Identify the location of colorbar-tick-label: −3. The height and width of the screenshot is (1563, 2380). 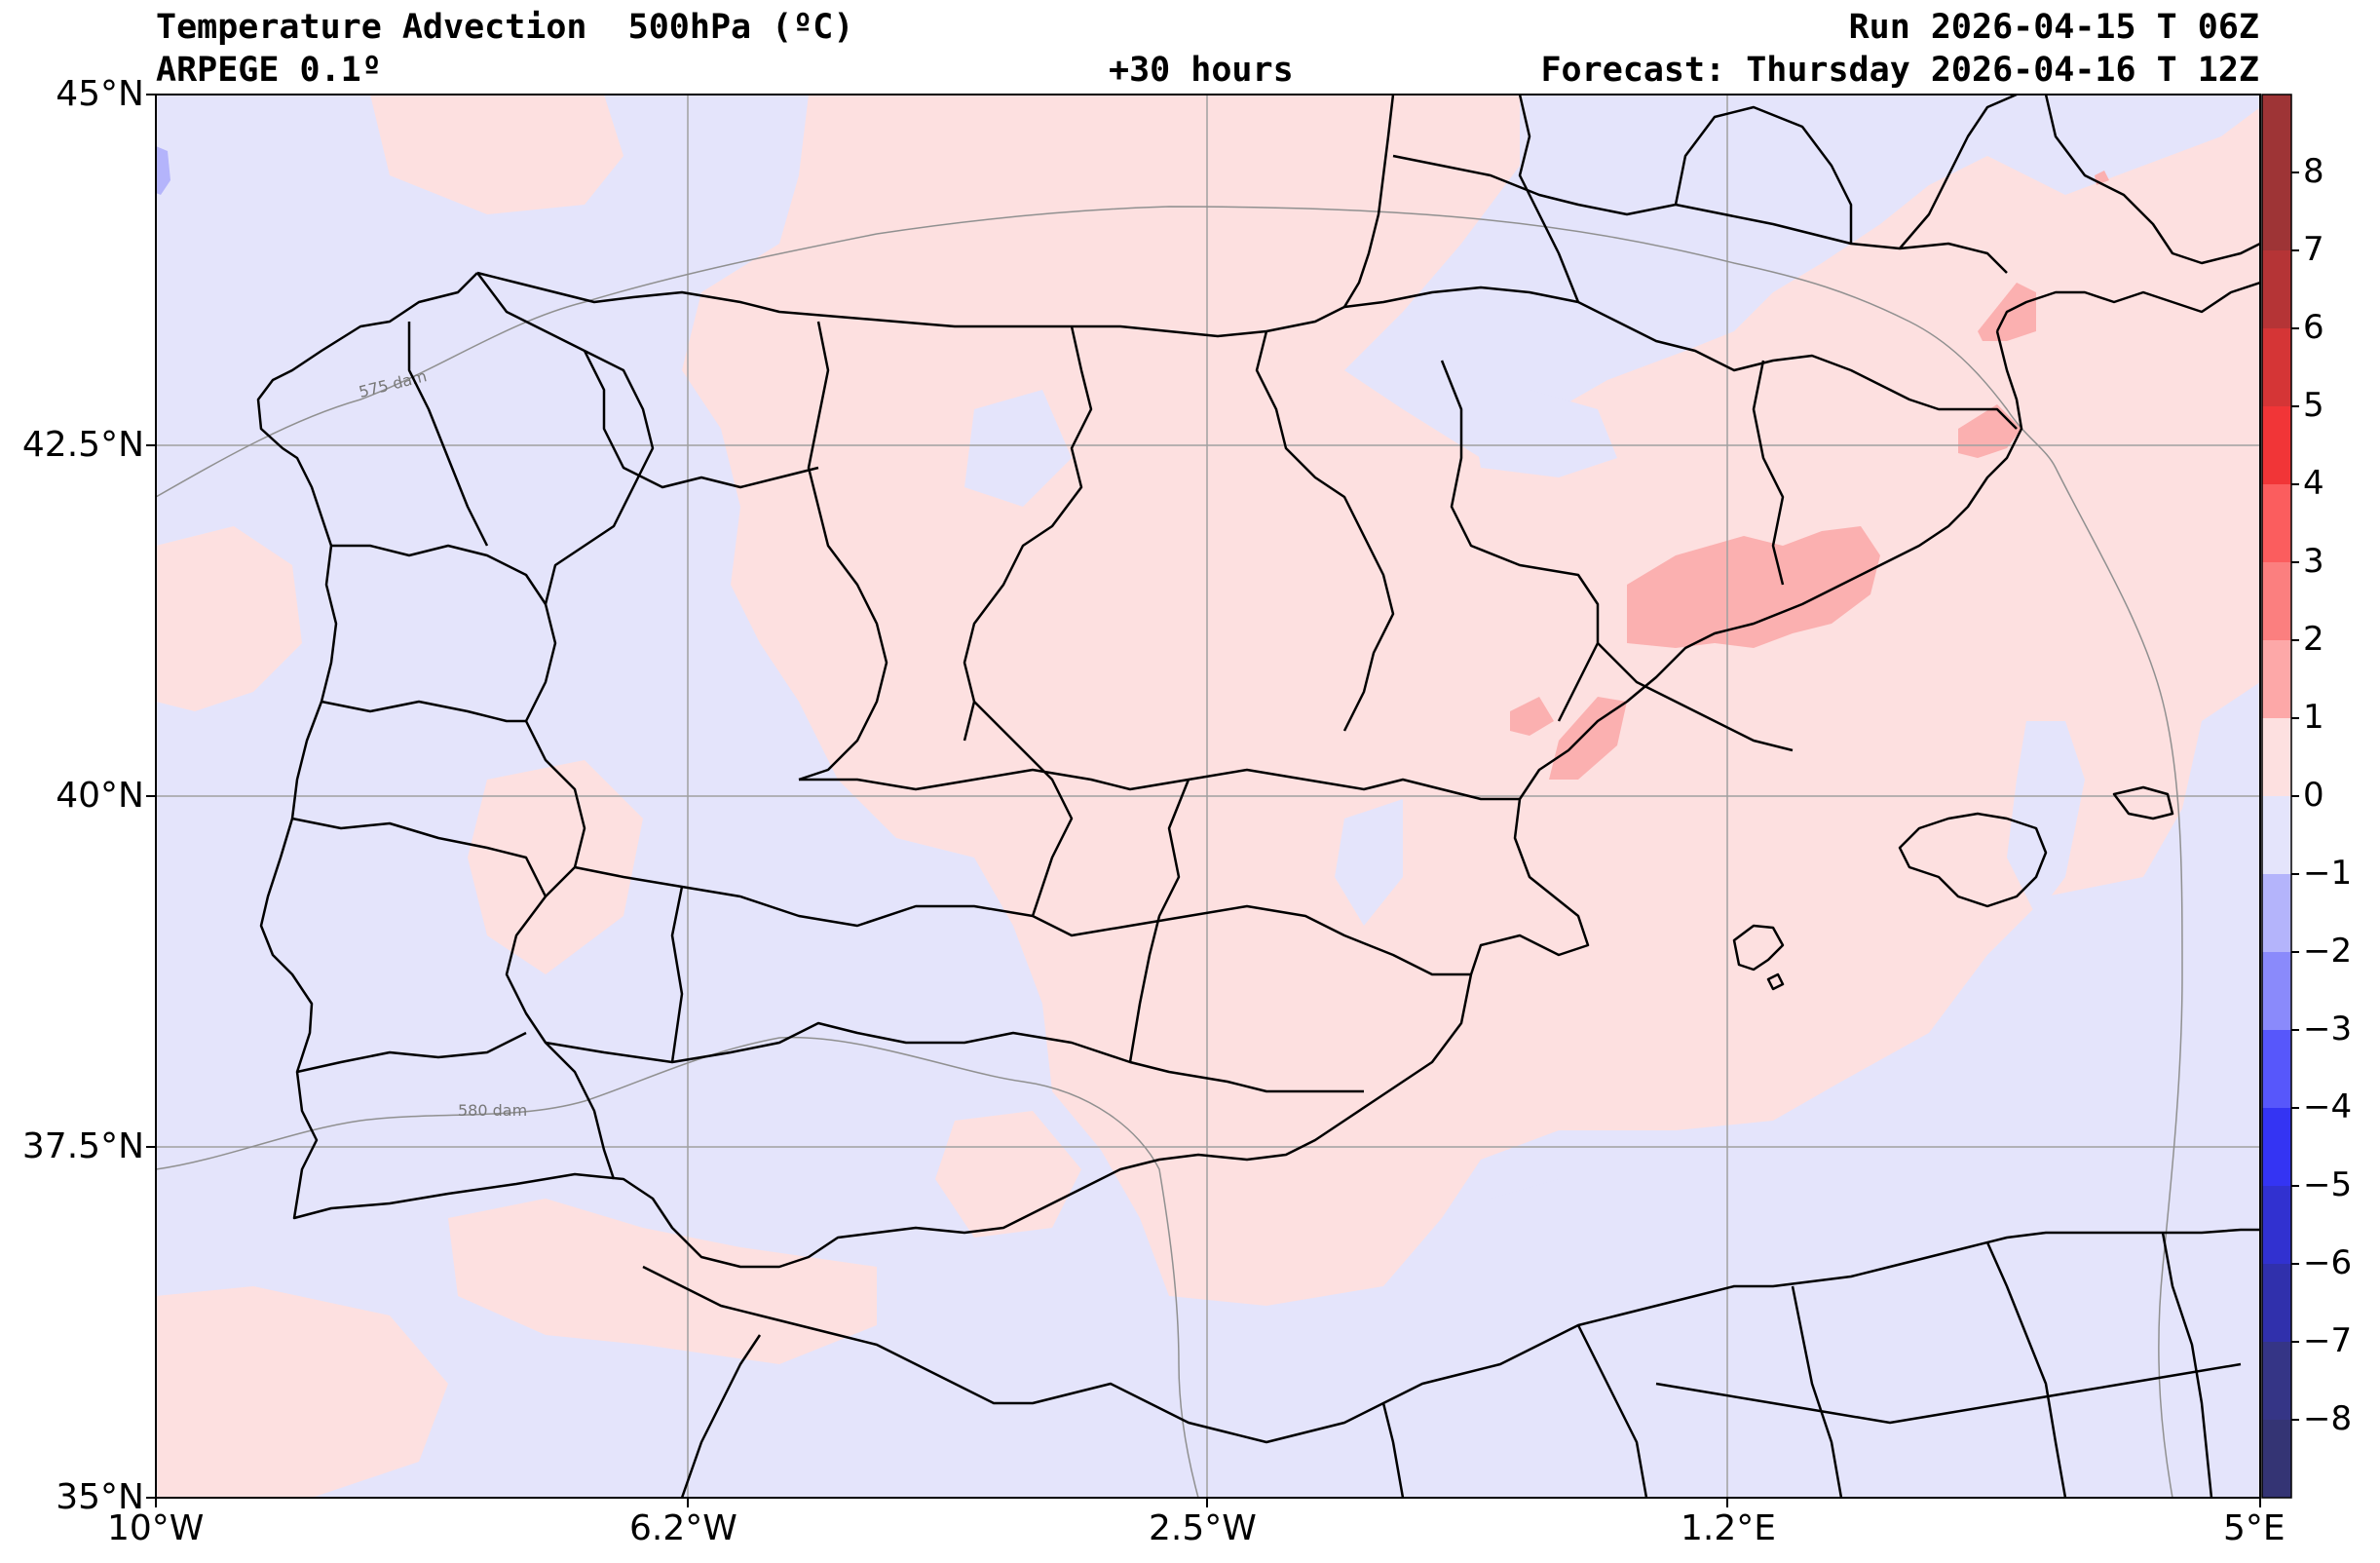
(2328, 1029).